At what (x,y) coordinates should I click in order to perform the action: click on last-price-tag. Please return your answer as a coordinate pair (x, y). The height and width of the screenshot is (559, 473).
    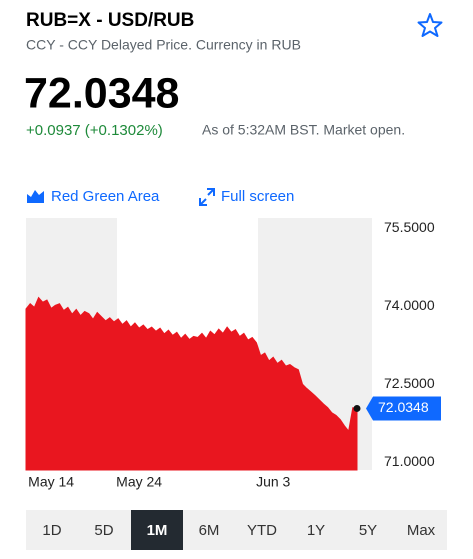
    Looking at the image, I should click on (403, 408).